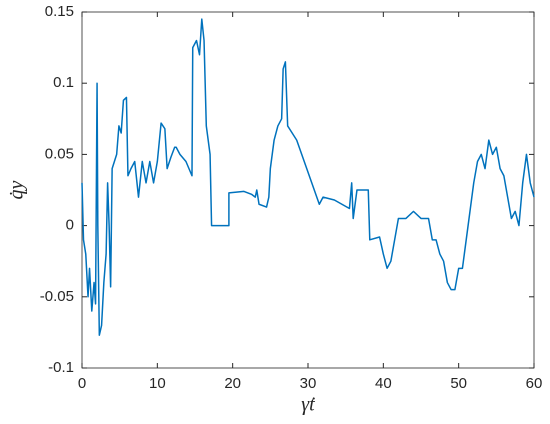  What do you see at coordinates (63, 82) in the screenshot?
I see `y-tick-label: 0.1` at bounding box center [63, 82].